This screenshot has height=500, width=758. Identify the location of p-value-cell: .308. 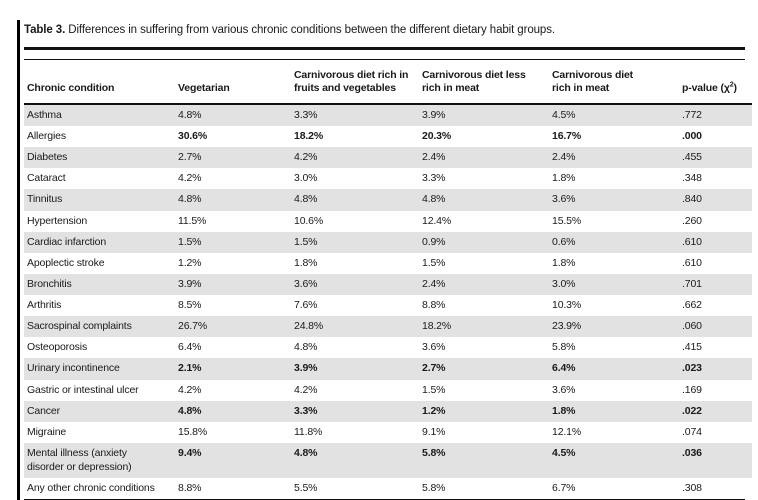
(692, 487).